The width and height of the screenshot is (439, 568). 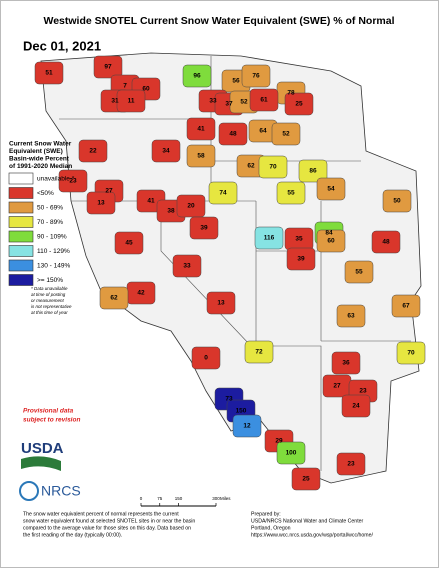 I want to click on basin-label: 97, so click(x=108, y=67).